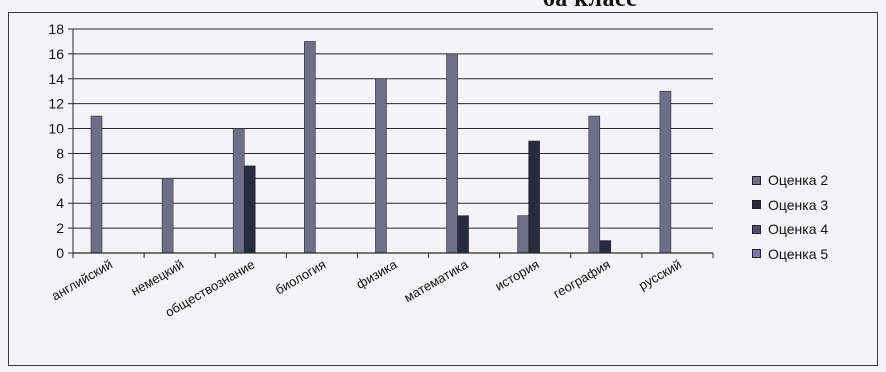  What do you see at coordinates (56, 79) in the screenshot?
I see `y-tick-label: 14` at bounding box center [56, 79].